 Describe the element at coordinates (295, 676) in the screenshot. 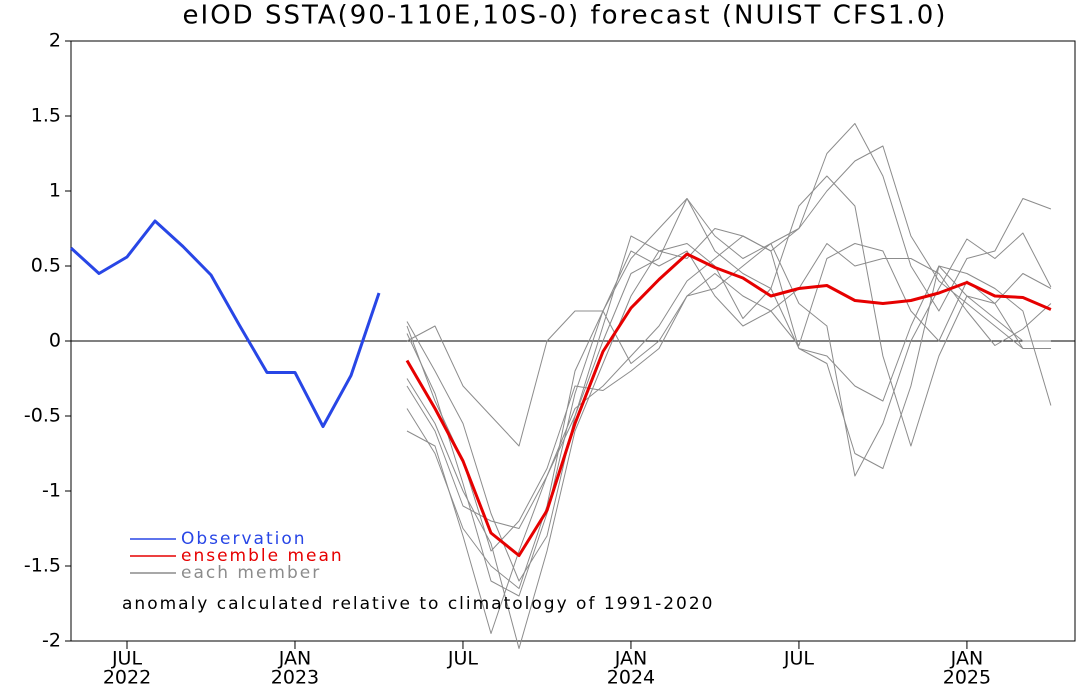

I see `x-tick-year: 2023` at that location.